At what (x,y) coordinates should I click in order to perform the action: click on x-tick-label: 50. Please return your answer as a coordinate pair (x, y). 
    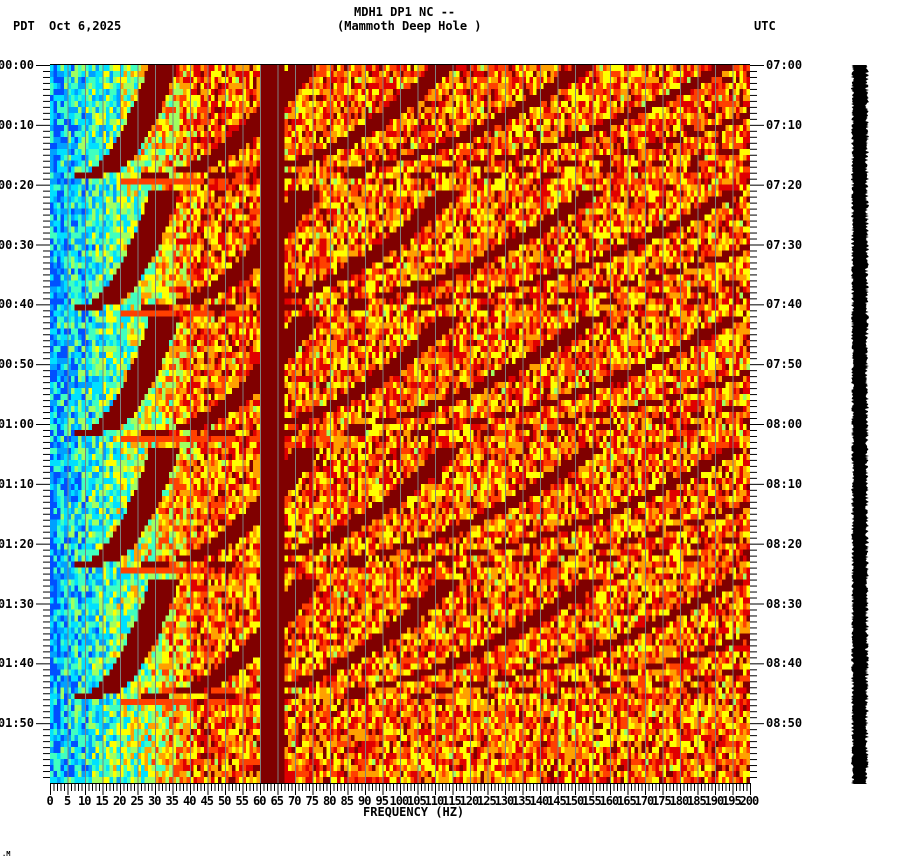
    Looking at the image, I should click on (224, 801).